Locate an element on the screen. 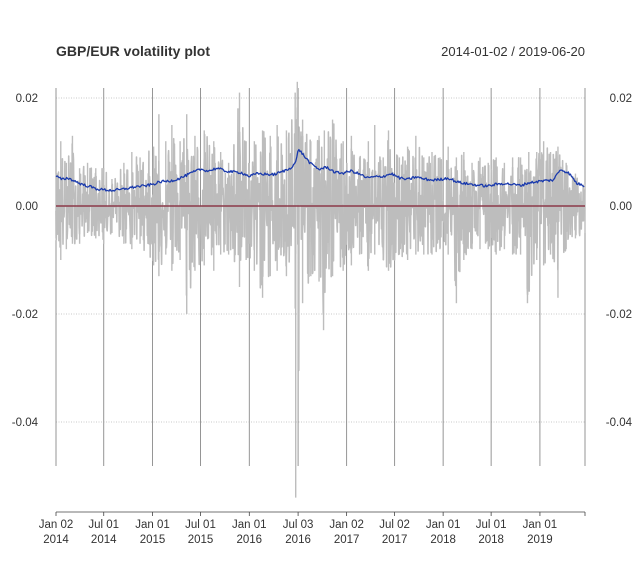 Image resolution: width=641 pixels, height=566 pixels. date-range-label: 2014-01-02 / 2019-06-20 is located at coordinates (513, 51).